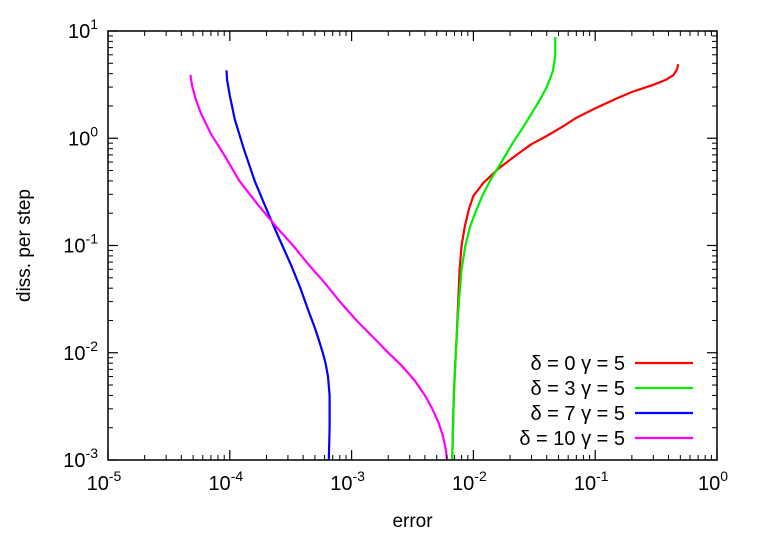  I want to click on y-tick-label: 10⁰, so click(83, 136).